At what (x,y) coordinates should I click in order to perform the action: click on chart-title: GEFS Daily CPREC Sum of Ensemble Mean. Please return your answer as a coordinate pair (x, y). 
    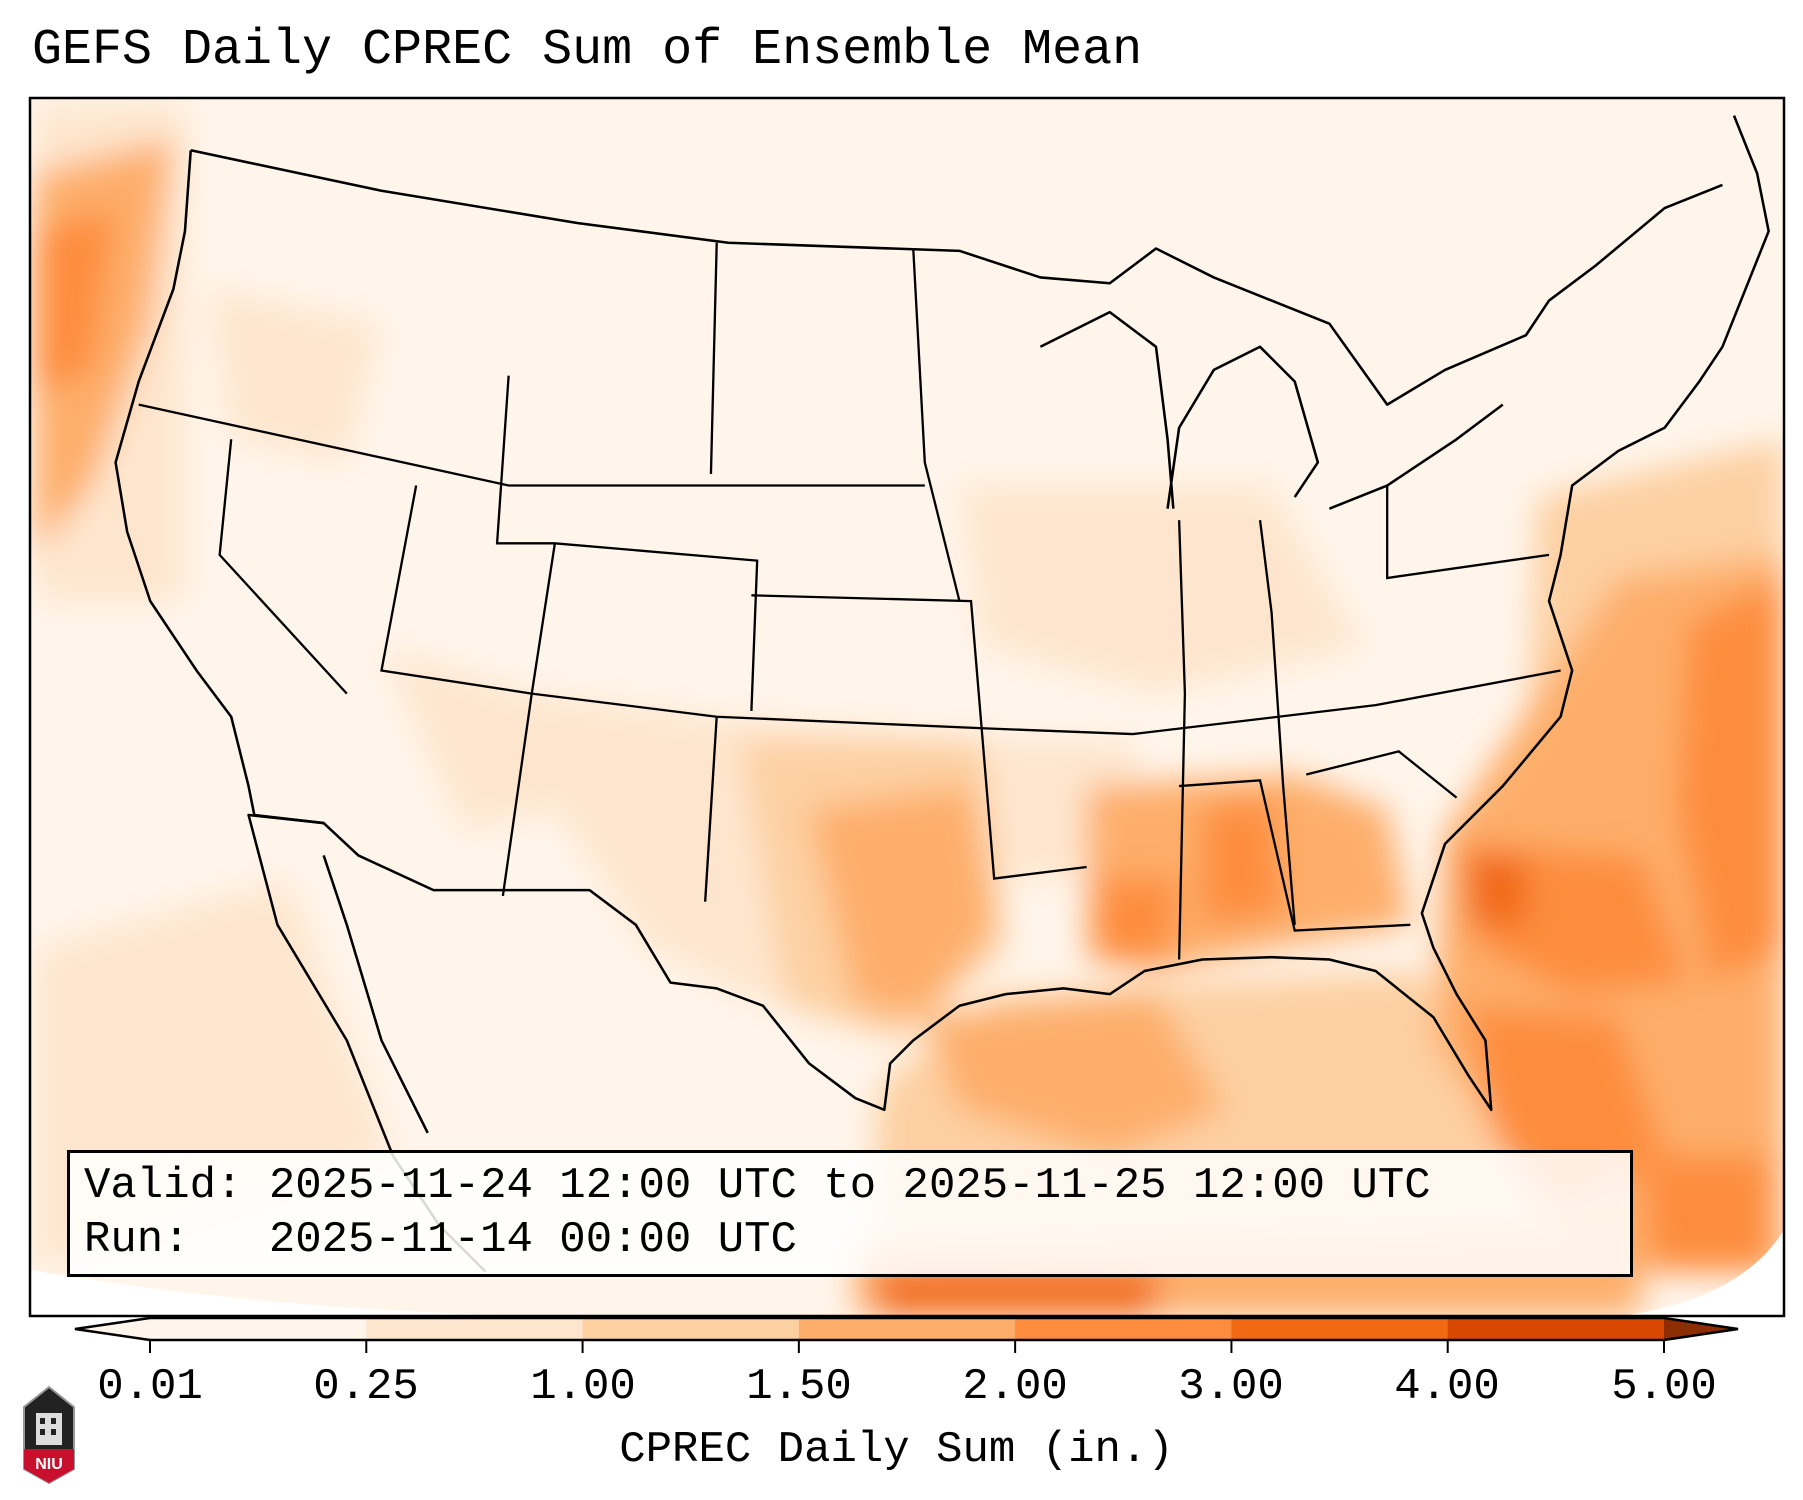
    Looking at the image, I should click on (587, 50).